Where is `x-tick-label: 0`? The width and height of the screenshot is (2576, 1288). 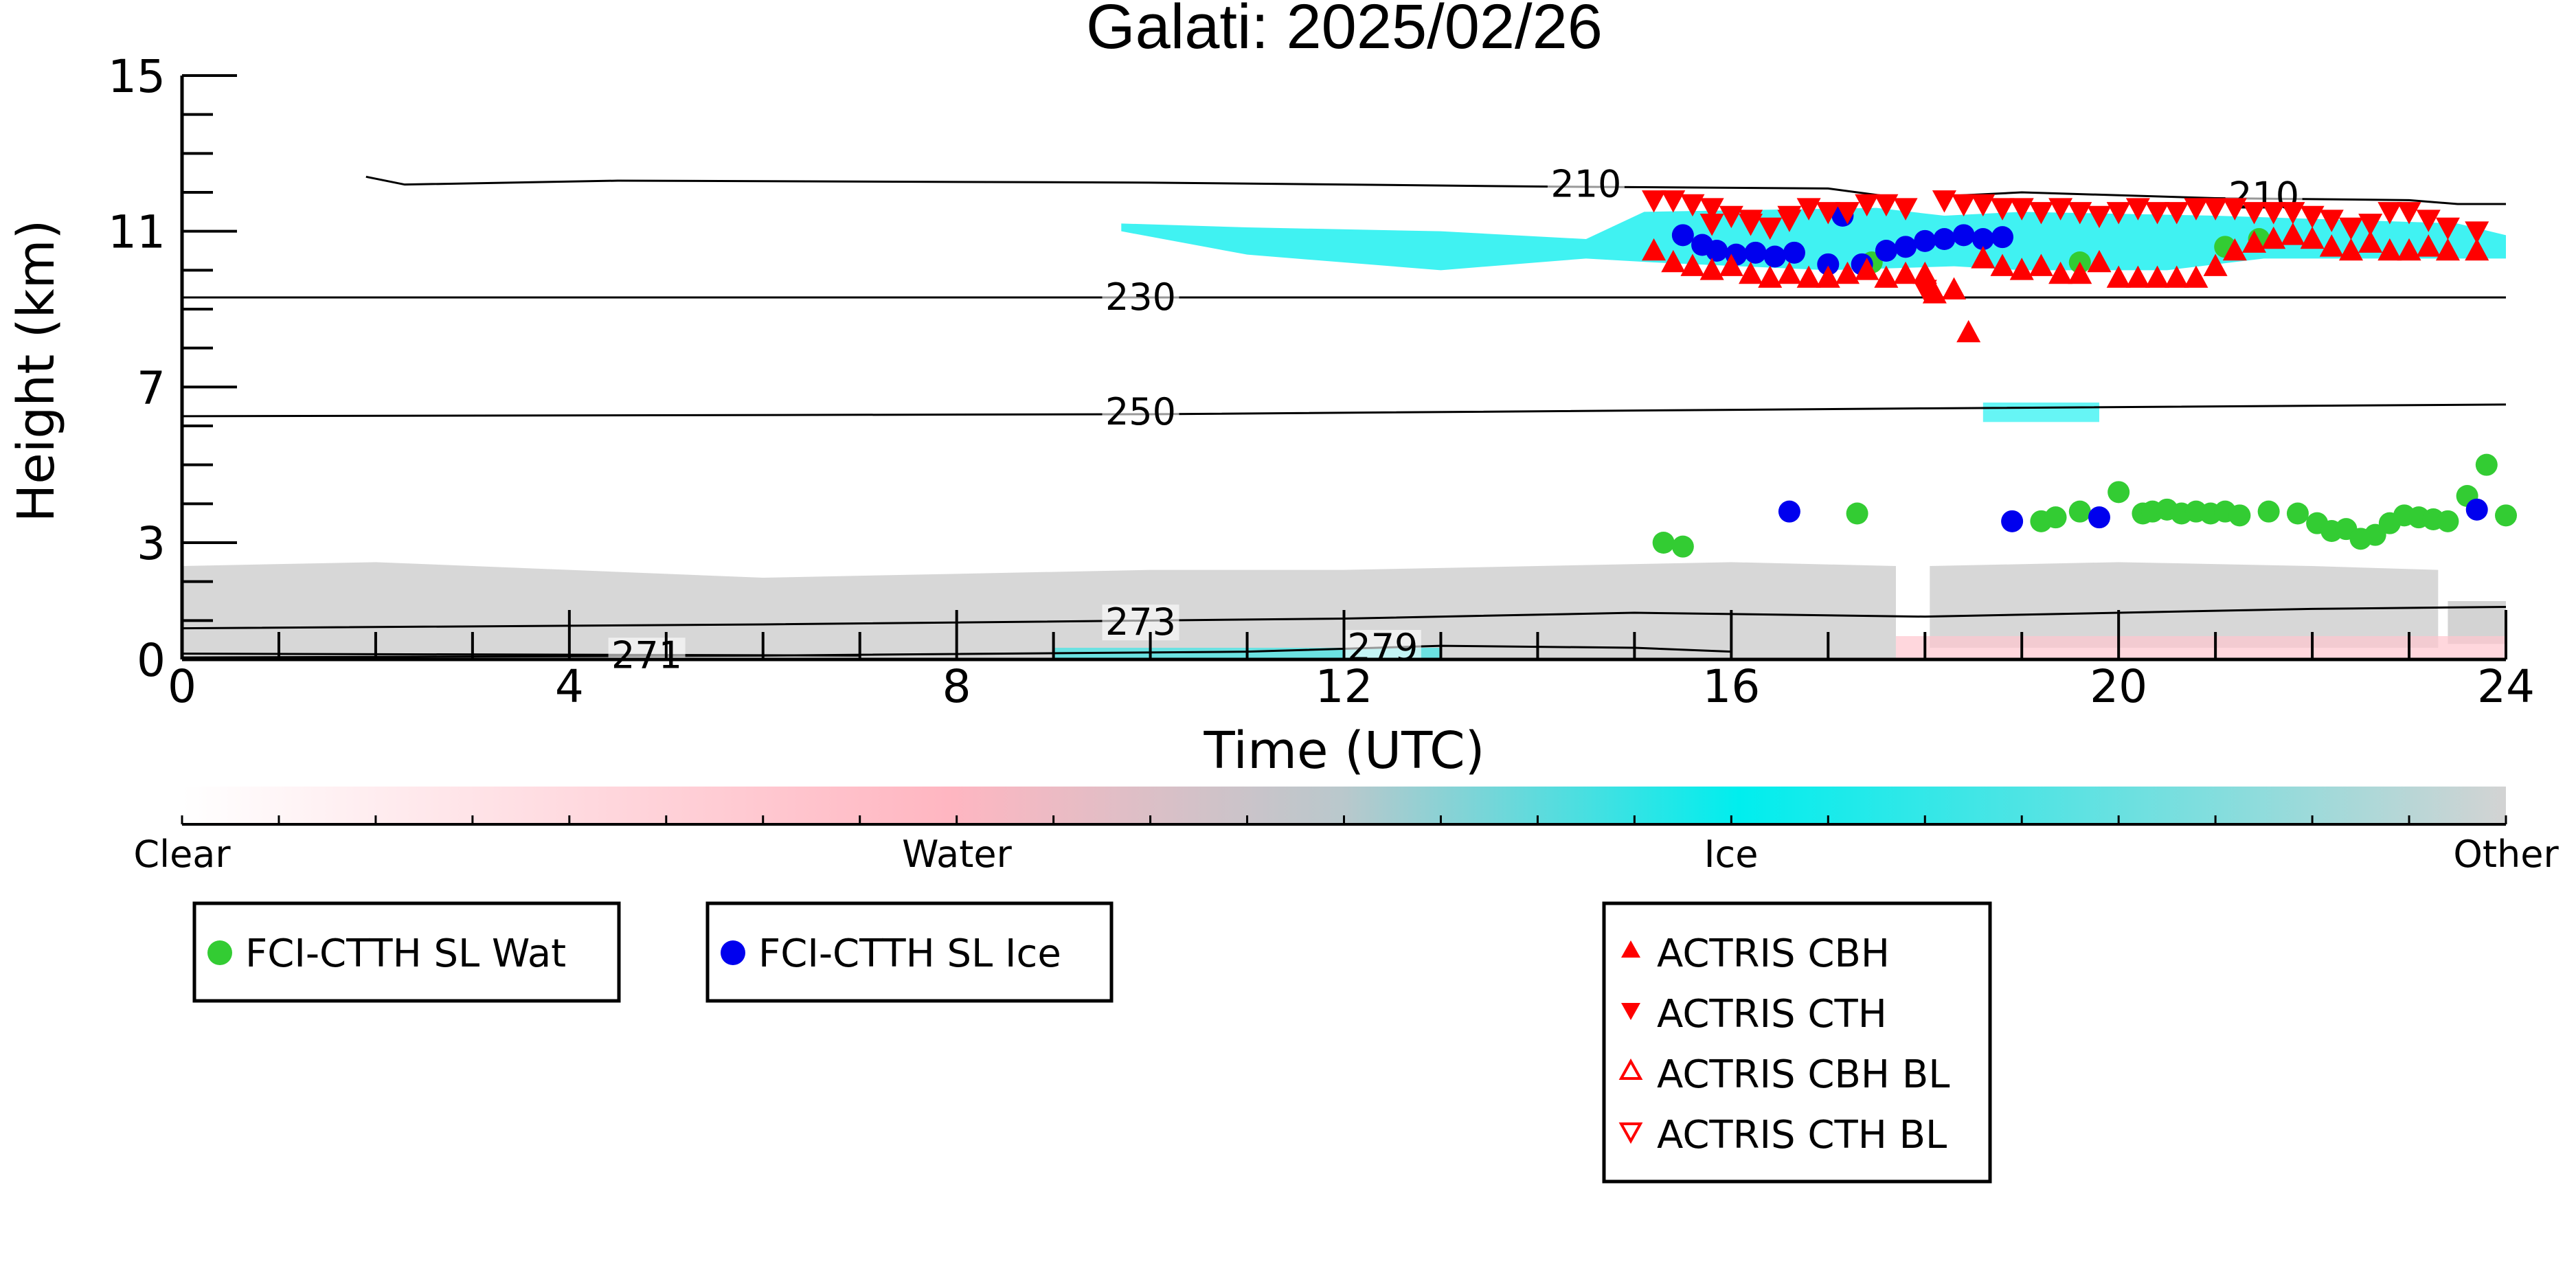 x-tick-label: 0 is located at coordinates (182, 686).